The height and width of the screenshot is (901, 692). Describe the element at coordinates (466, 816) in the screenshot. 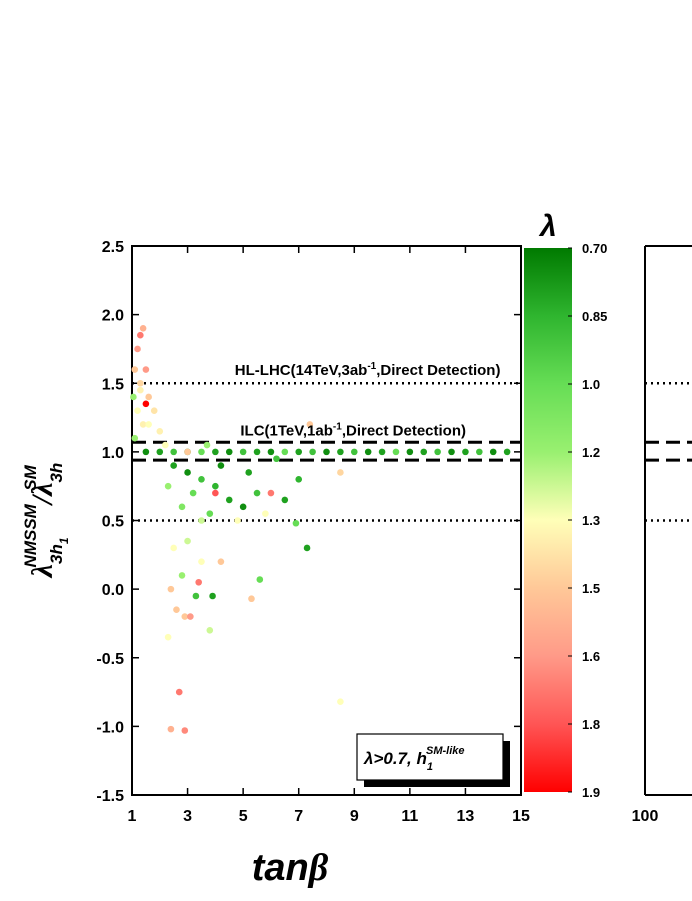

I see `x-tick-label: 13` at that location.